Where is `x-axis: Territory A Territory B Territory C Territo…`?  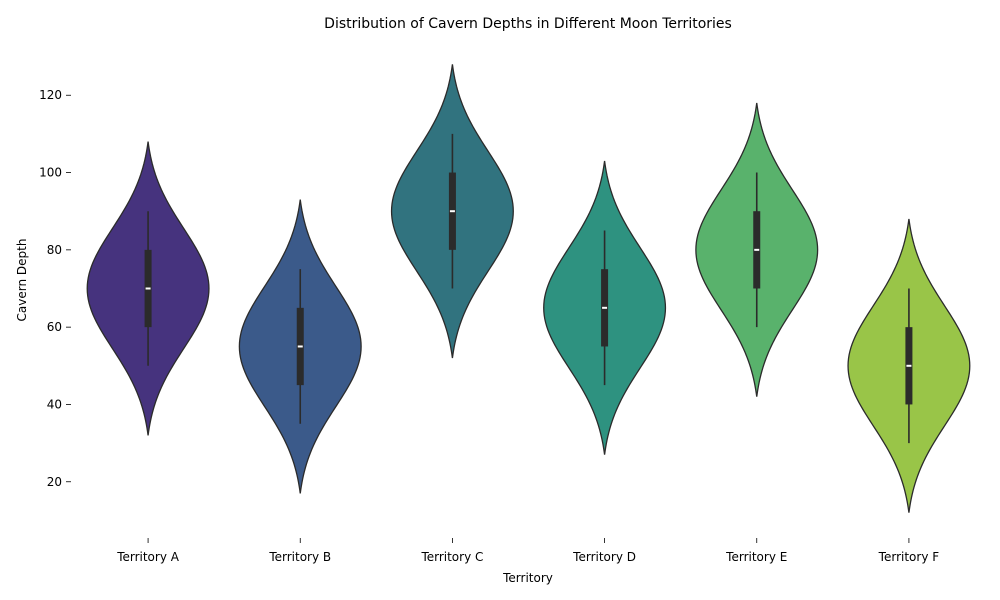
x-axis: Territory A Territory B Territory C Territo… is located at coordinates (527, 551).